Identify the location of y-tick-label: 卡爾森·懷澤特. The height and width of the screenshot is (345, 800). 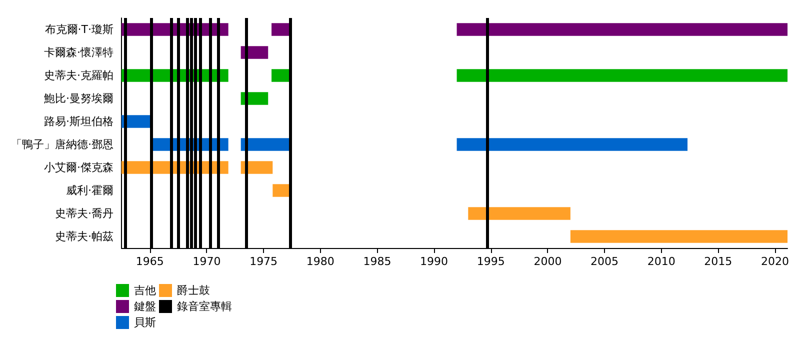
(79, 52).